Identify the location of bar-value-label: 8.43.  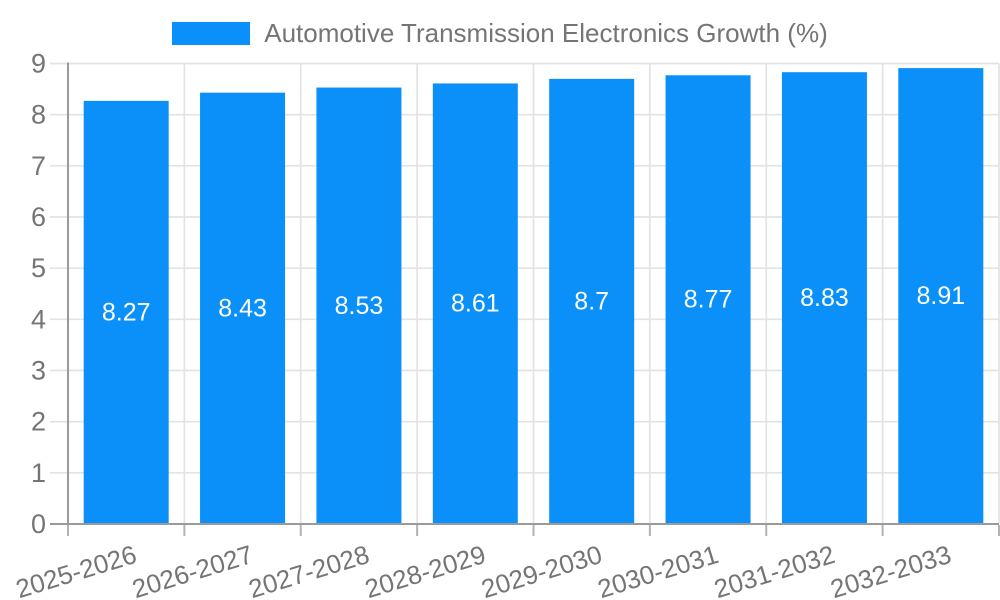
(242, 308).